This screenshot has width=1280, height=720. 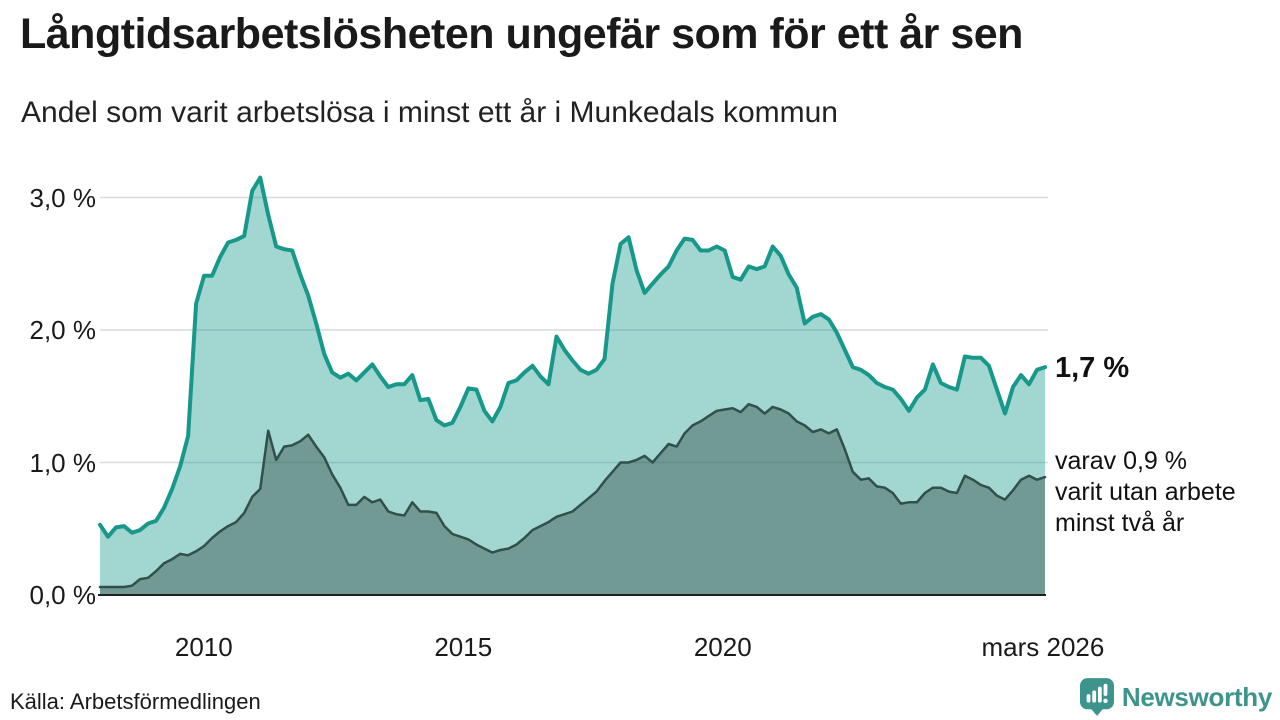 I want to click on x-axis-tick-label: 2020, so click(x=722, y=647).